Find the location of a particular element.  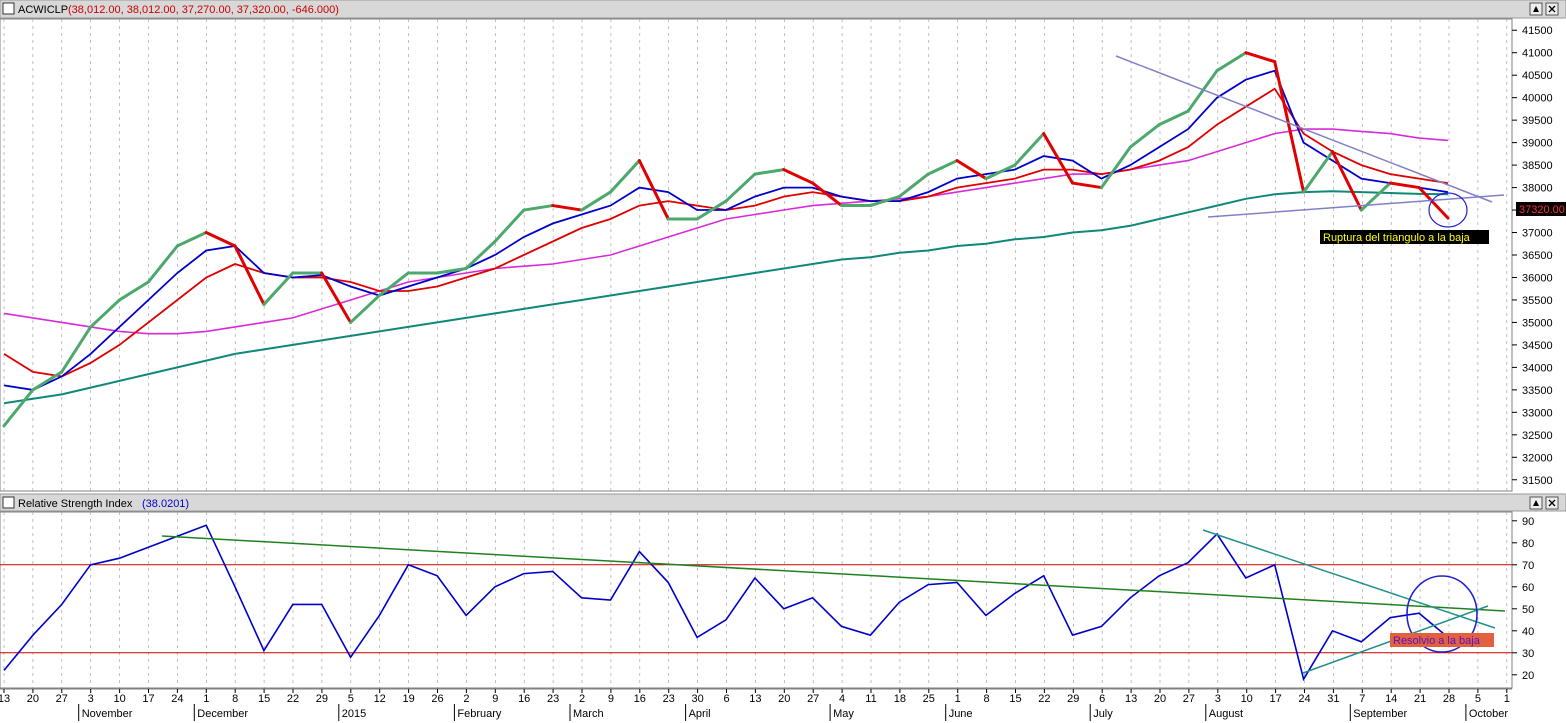

price-y-tick-label: 32500 is located at coordinates (1537, 436).